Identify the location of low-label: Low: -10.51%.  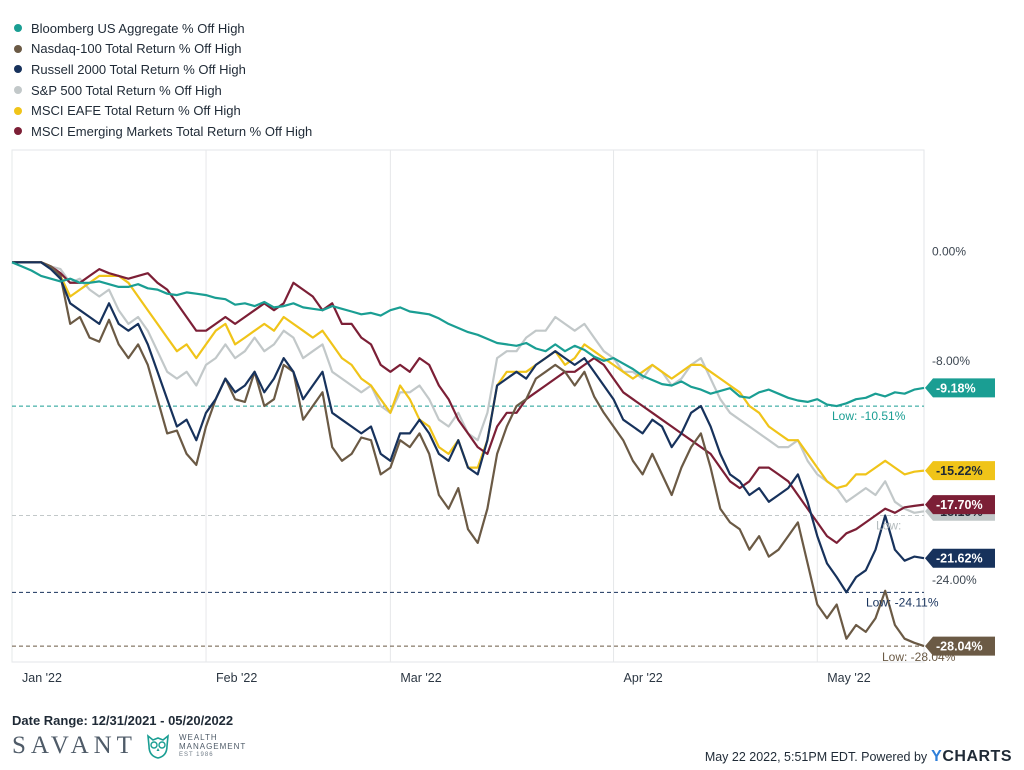
(869, 416).